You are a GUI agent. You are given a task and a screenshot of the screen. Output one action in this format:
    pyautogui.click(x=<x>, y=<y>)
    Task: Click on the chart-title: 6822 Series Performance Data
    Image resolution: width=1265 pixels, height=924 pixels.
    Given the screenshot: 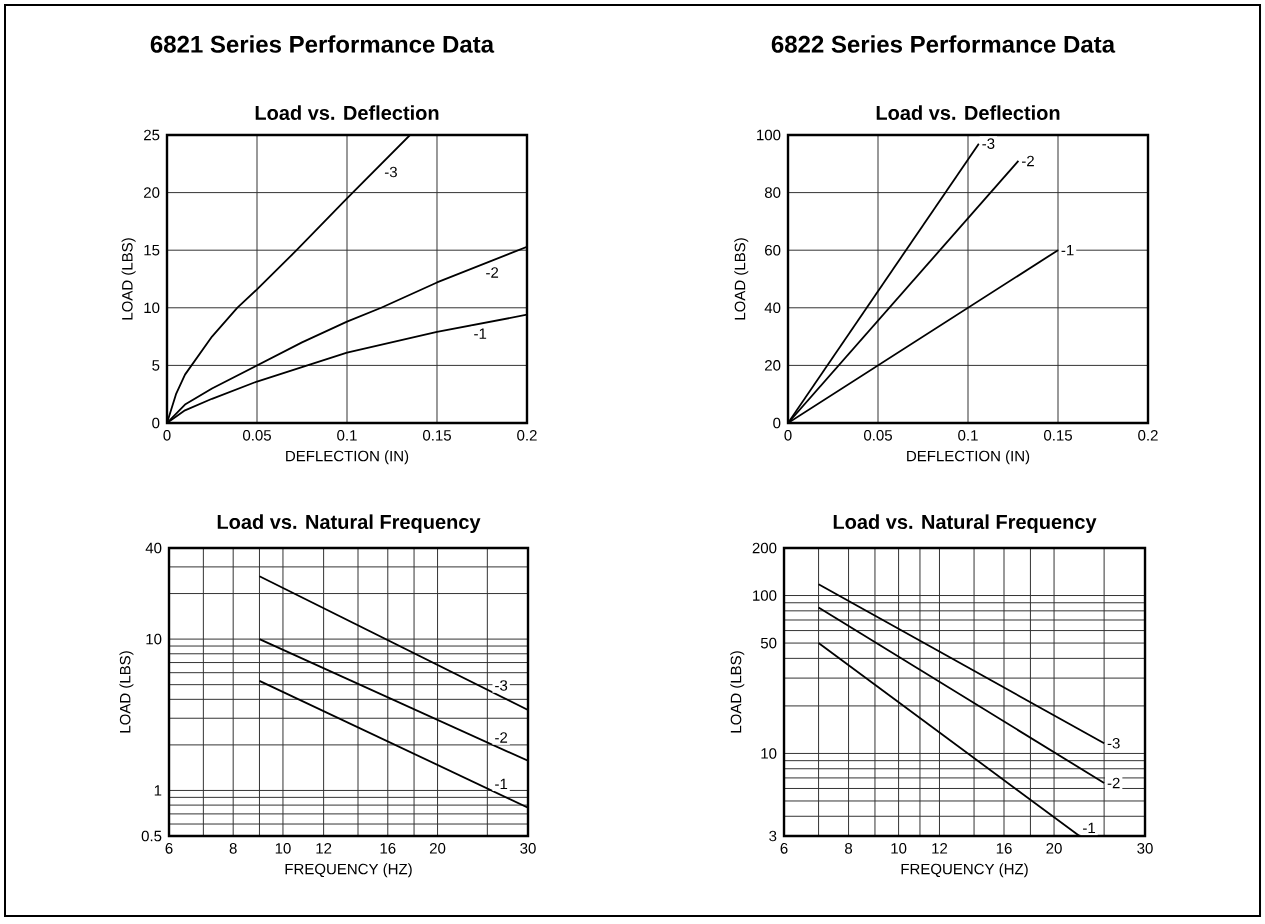 What is the action you would take?
    pyautogui.click(x=943, y=44)
    